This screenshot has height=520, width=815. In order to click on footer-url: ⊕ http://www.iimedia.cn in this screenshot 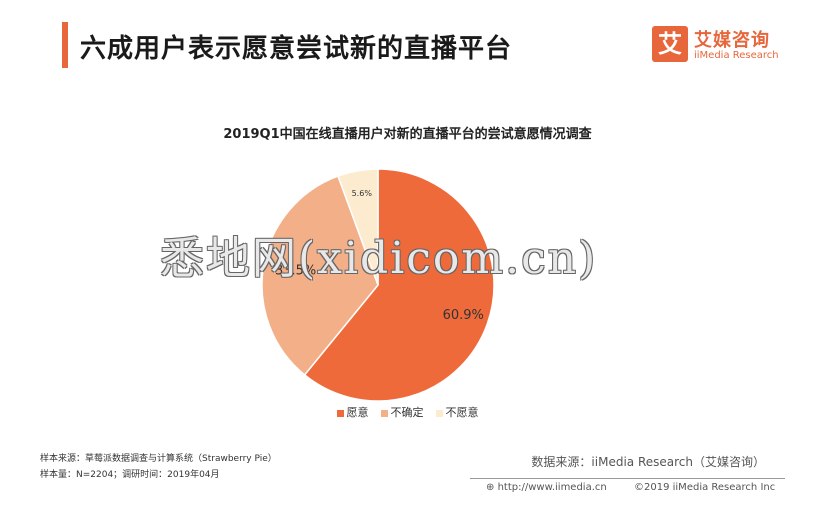, I will do `click(546, 487)`.